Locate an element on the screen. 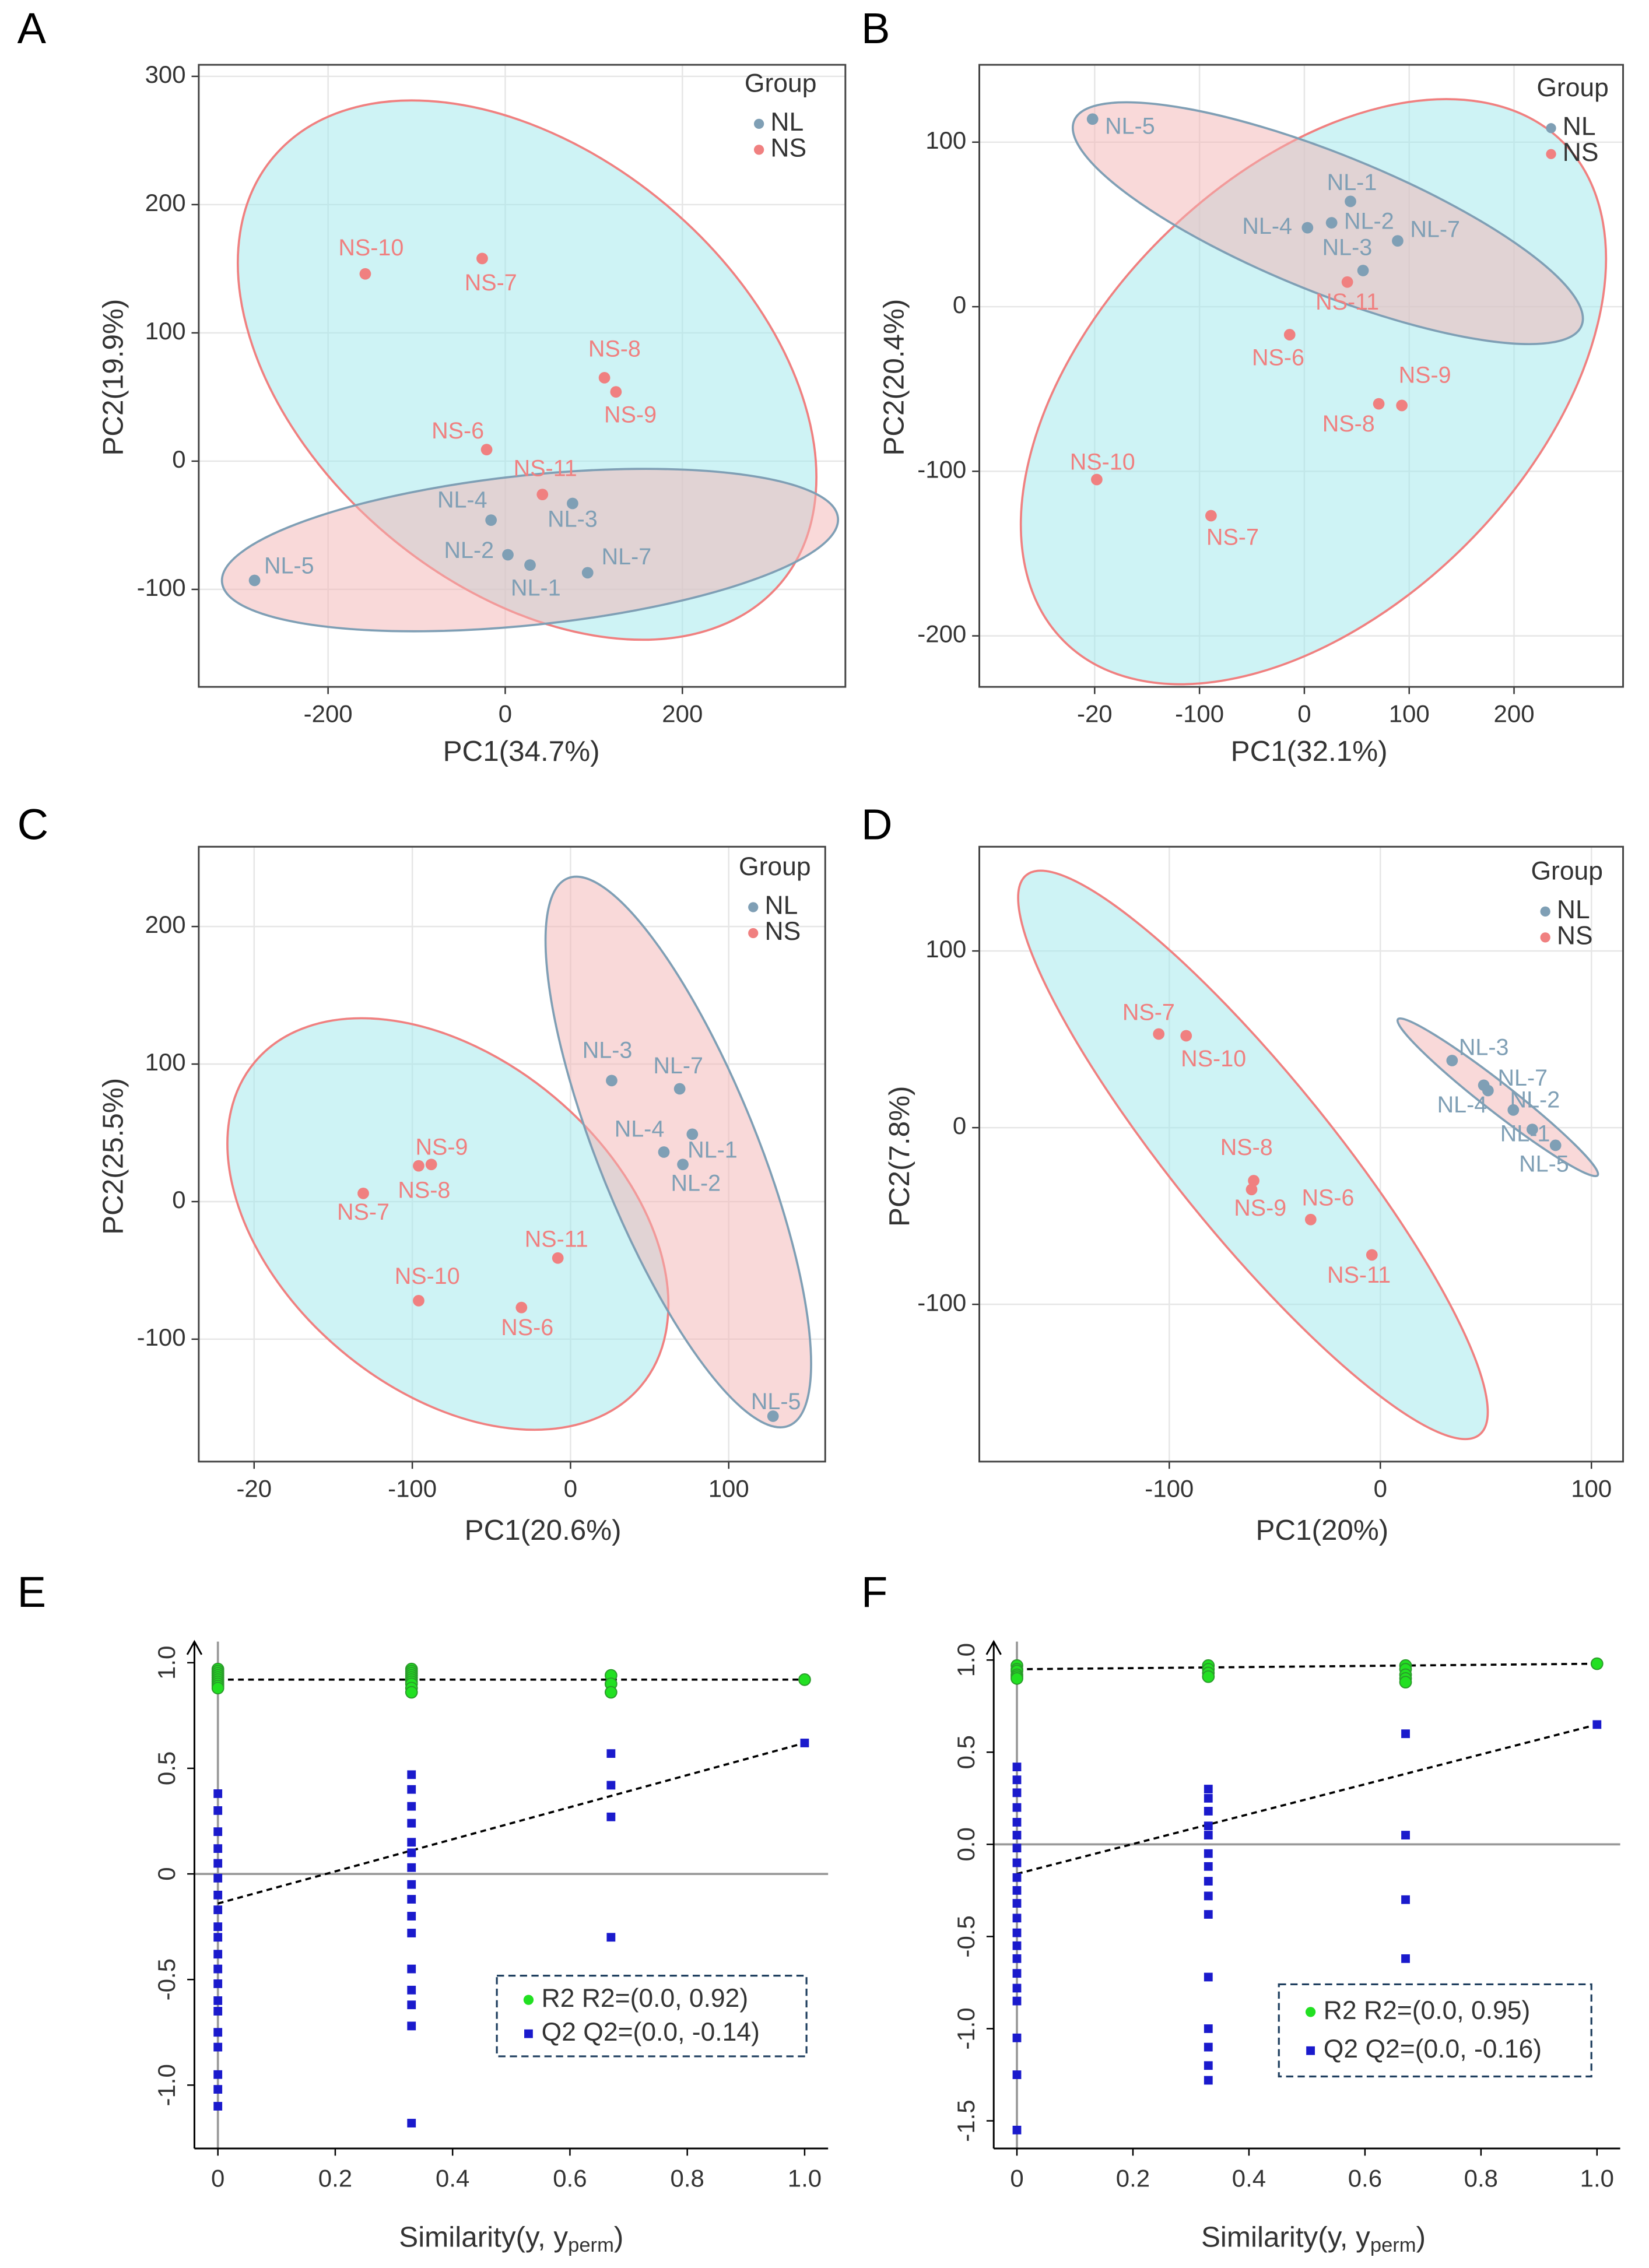 The image size is (1649, 2268). x-tick-label: -100 is located at coordinates (412, 1488).